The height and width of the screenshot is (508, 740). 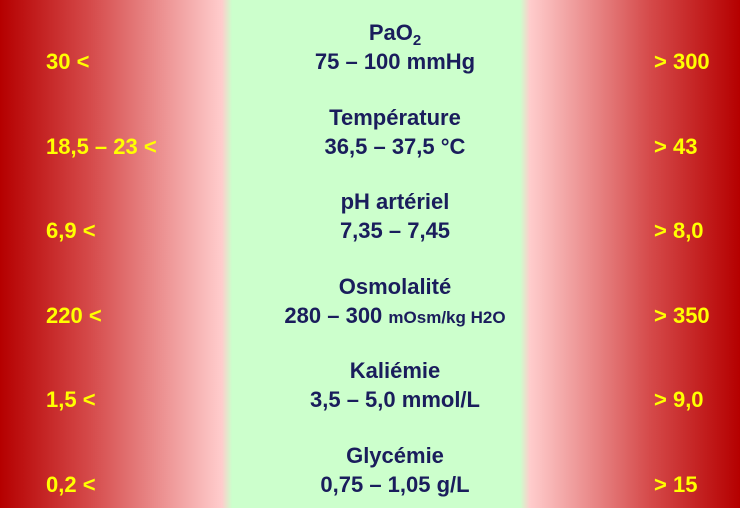 I want to click on parameter-name: Température, so click(x=395, y=118).